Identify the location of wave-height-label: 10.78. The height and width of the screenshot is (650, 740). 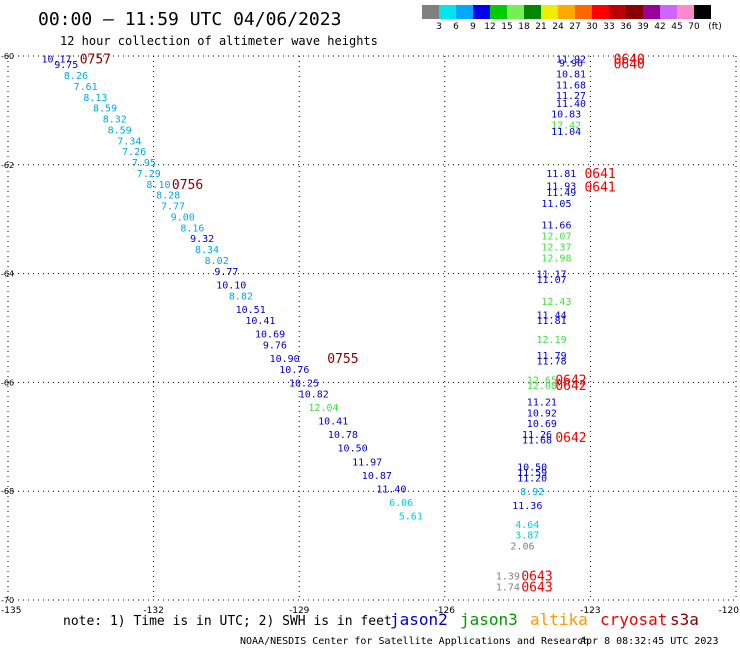
(343, 435).